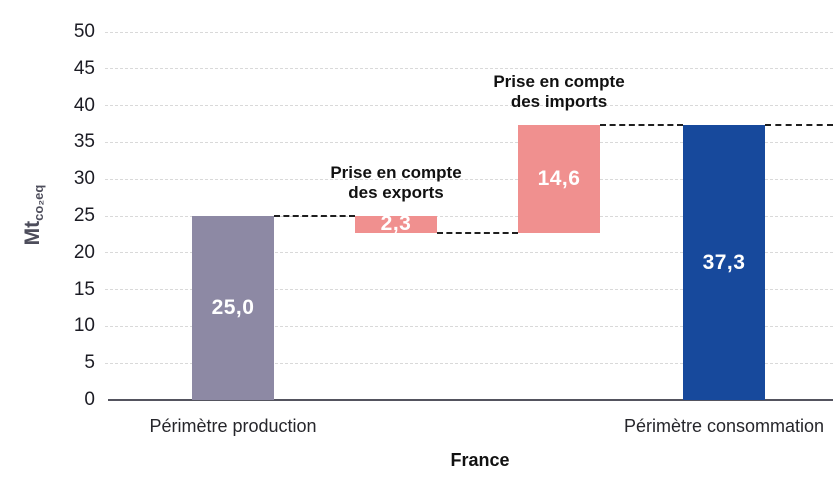 Image resolution: width=833 pixels, height=482 pixels. What do you see at coordinates (84, 68) in the screenshot?
I see `y-tick-label-45: 45` at bounding box center [84, 68].